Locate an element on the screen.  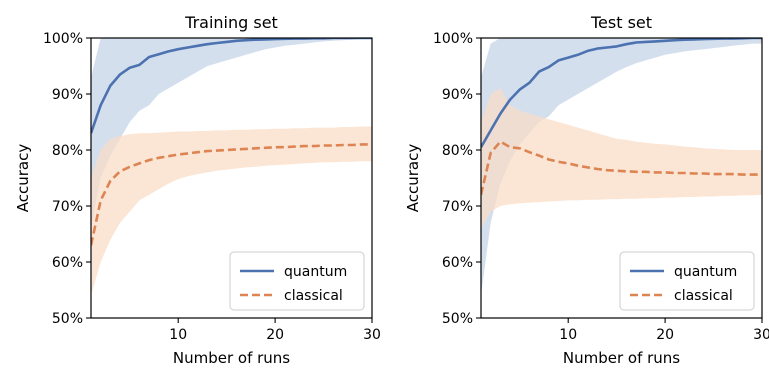
band-classical is located at coordinates (621, 158).